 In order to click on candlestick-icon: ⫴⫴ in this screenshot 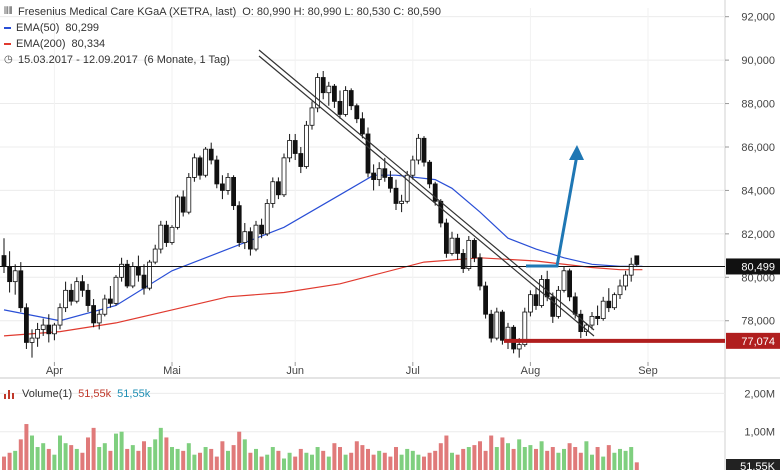, I will do `click(8, 11)`.